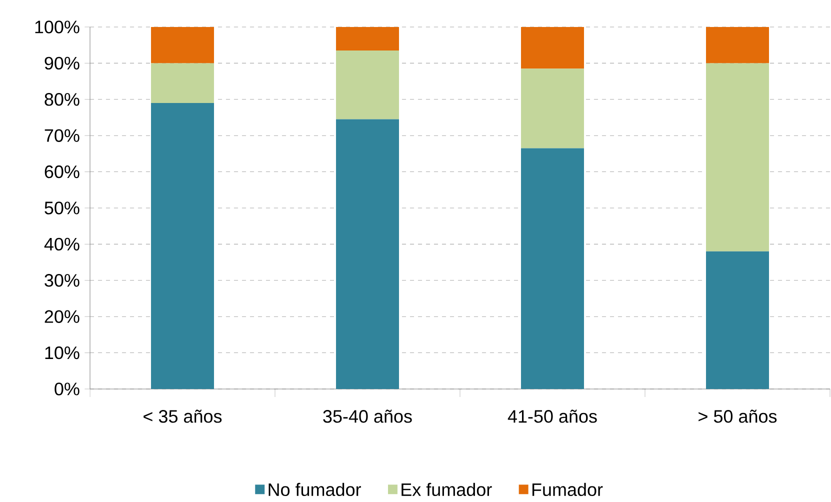 Image resolution: width=831 pixels, height=502 pixels. Describe the element at coordinates (567, 489) in the screenshot. I see `legend-label: Fumador` at that location.